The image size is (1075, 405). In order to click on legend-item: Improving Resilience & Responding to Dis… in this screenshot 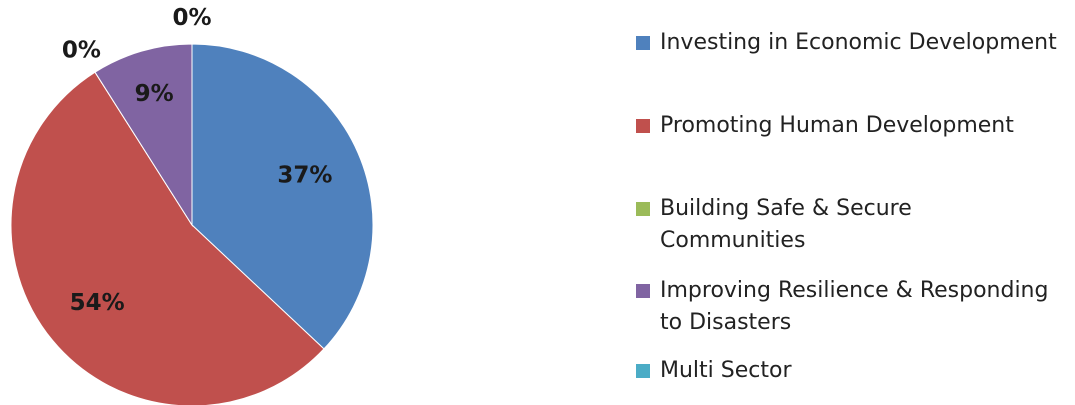, I will do `click(853, 307)`.